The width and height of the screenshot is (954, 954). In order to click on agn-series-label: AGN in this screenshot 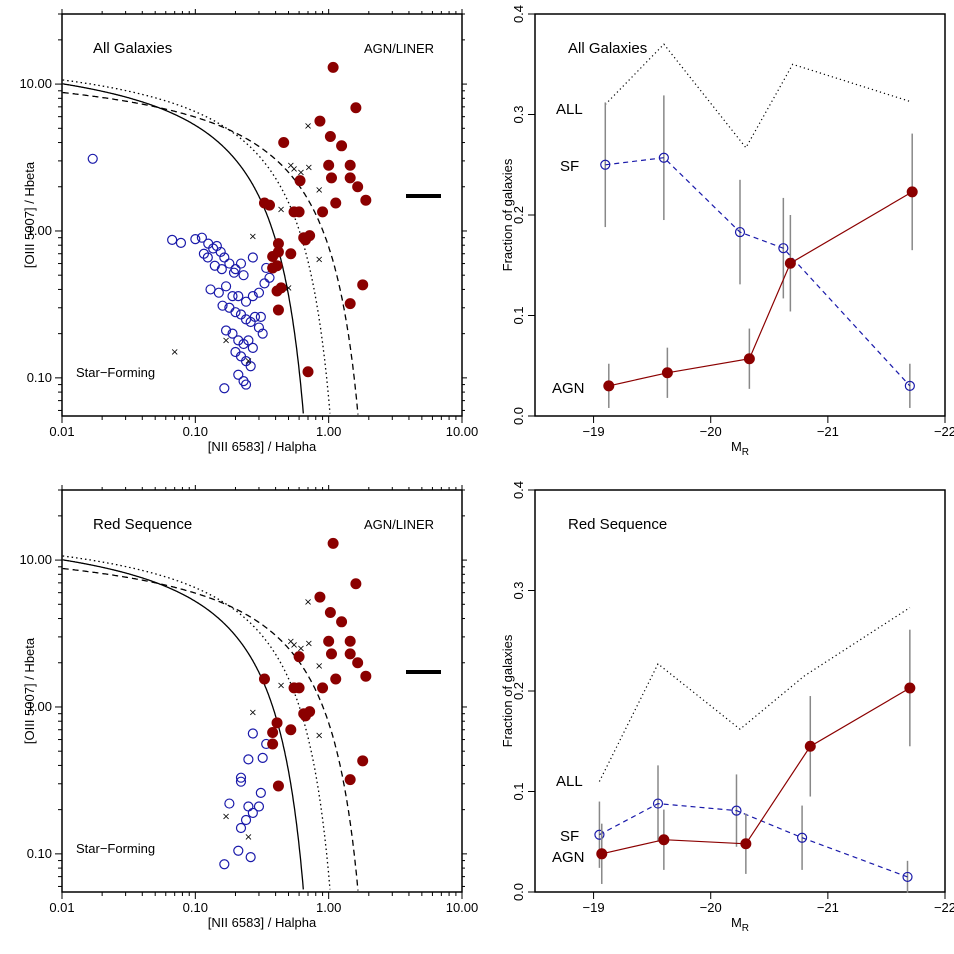, I will do `click(568, 388)`.